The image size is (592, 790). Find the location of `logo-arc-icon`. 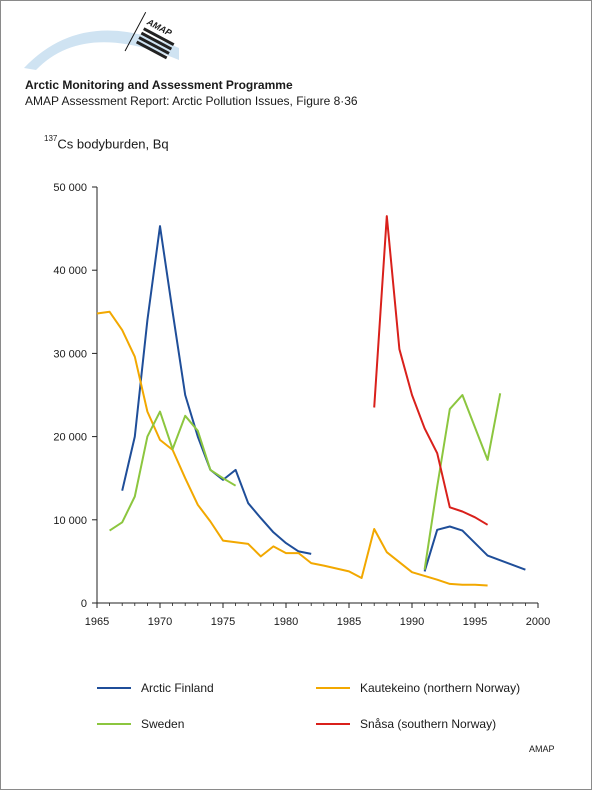

logo-arc-icon is located at coordinates (101, 50).